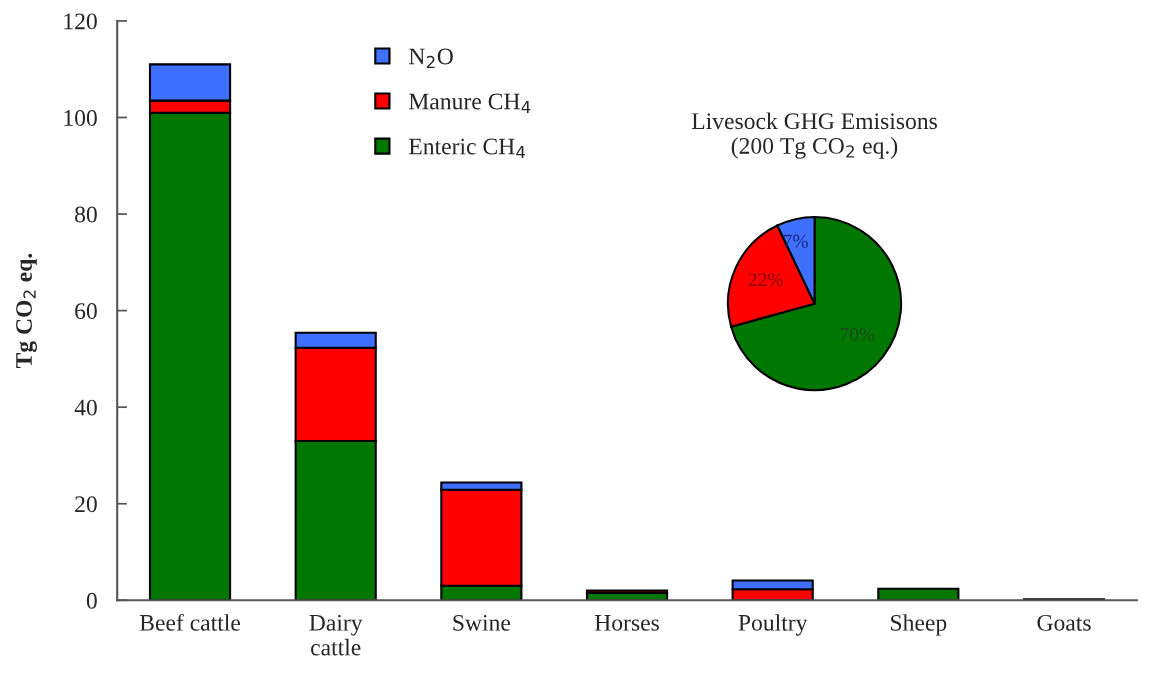 The height and width of the screenshot is (698, 1172). Describe the element at coordinates (80, 117) in the screenshot. I see `y-tick-label: 100` at that location.